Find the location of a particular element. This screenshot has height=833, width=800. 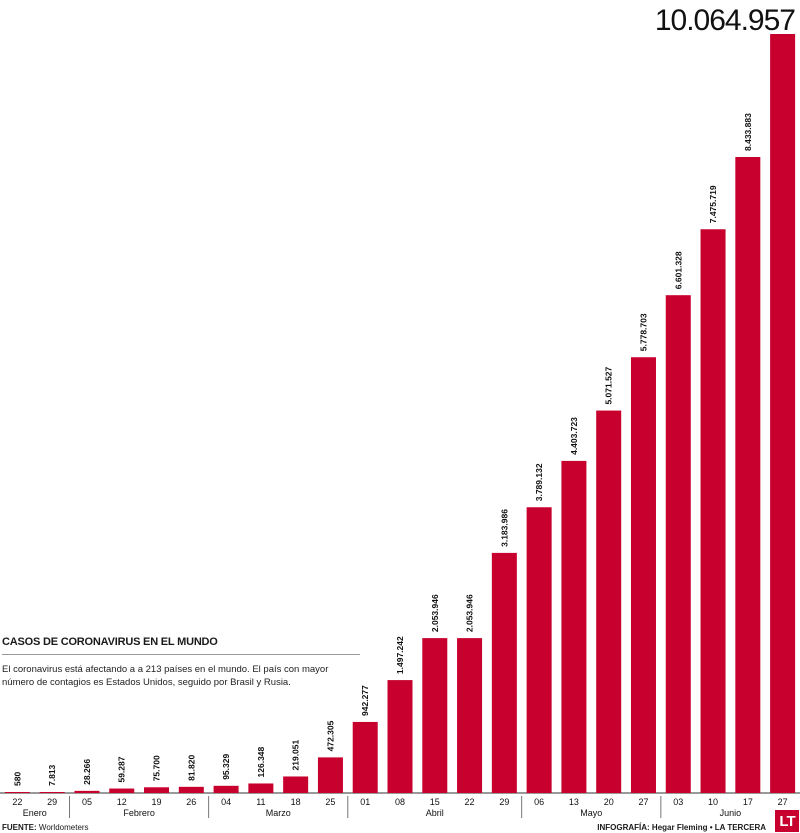

x-tick-label: 11 is located at coordinates (260, 802).